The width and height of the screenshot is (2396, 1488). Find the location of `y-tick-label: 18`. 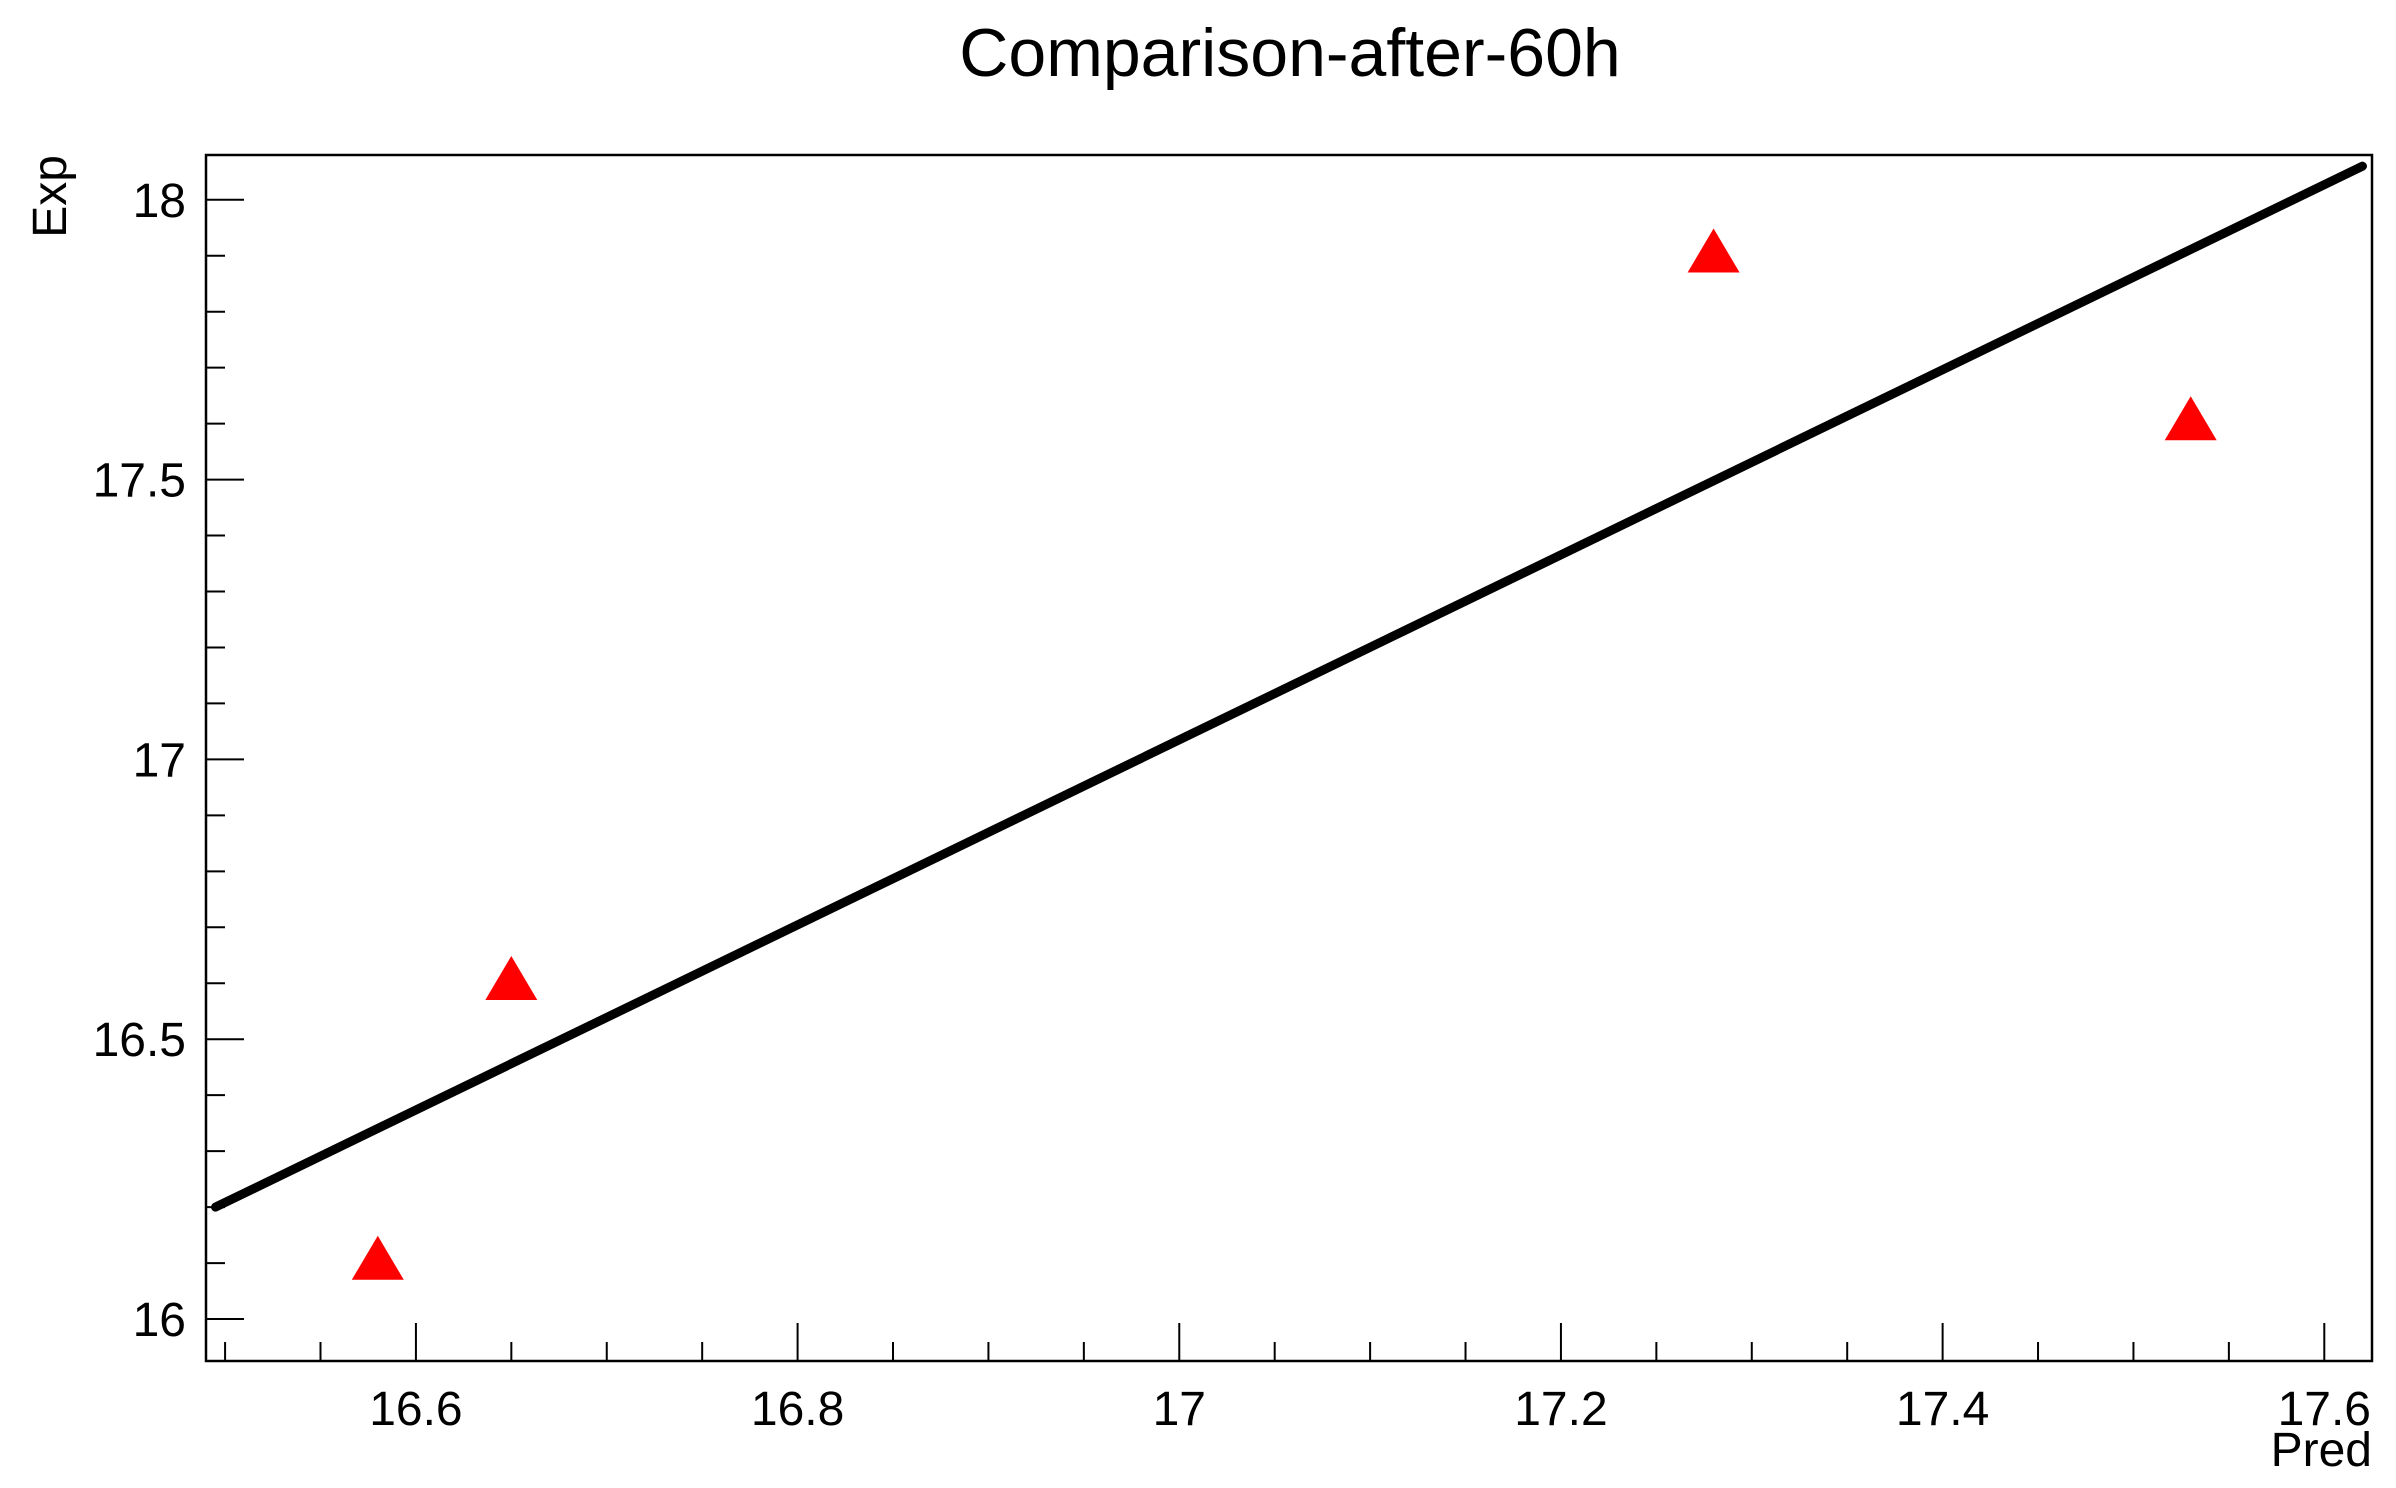

y-tick-label: 18 is located at coordinates (159, 201).